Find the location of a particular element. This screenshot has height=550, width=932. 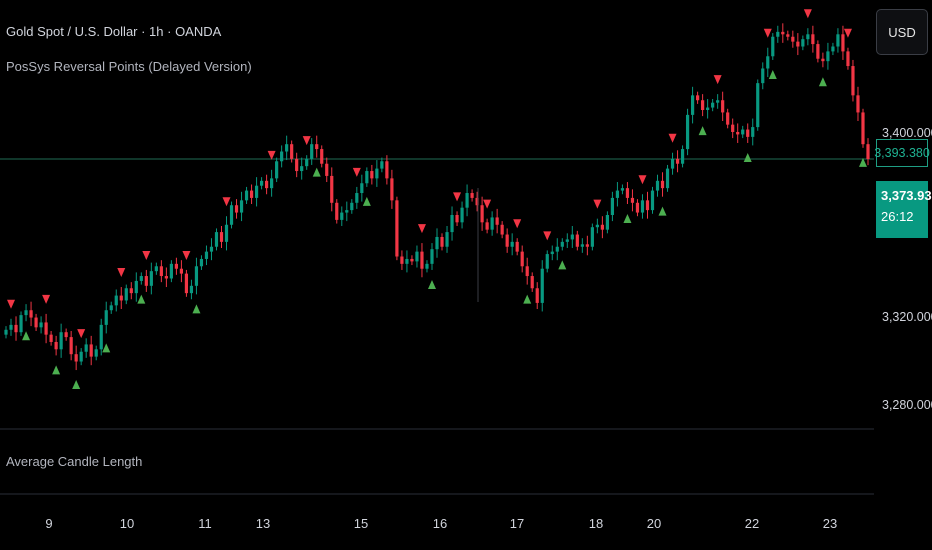

time-tick: 11 is located at coordinates (205, 523).